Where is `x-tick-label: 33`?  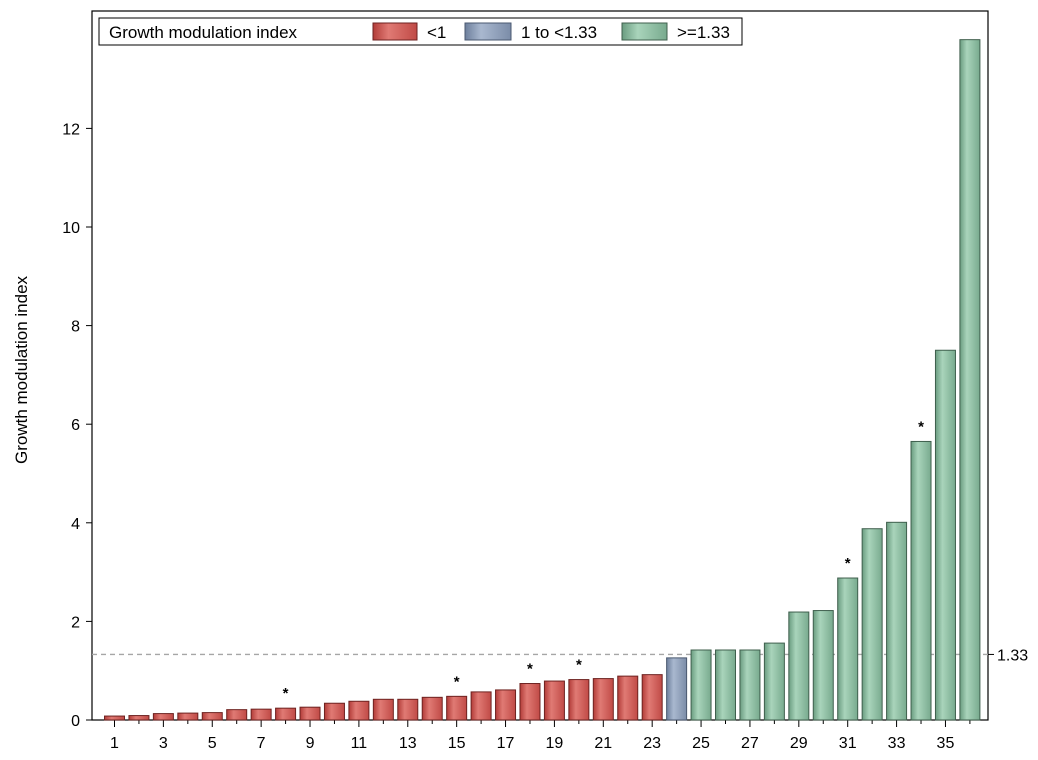
x-tick-label: 33 is located at coordinates (897, 743).